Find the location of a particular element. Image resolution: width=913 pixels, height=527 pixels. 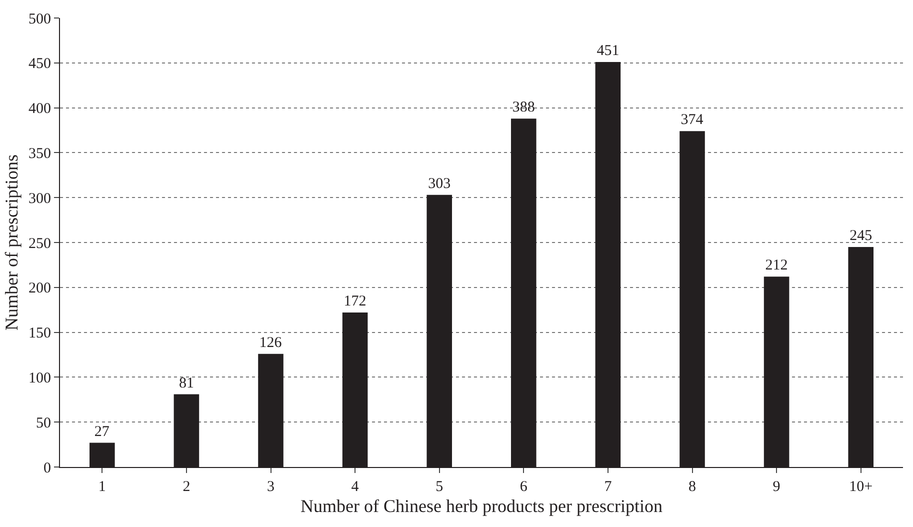

y-tick-label: 400 is located at coordinates (39, 109).